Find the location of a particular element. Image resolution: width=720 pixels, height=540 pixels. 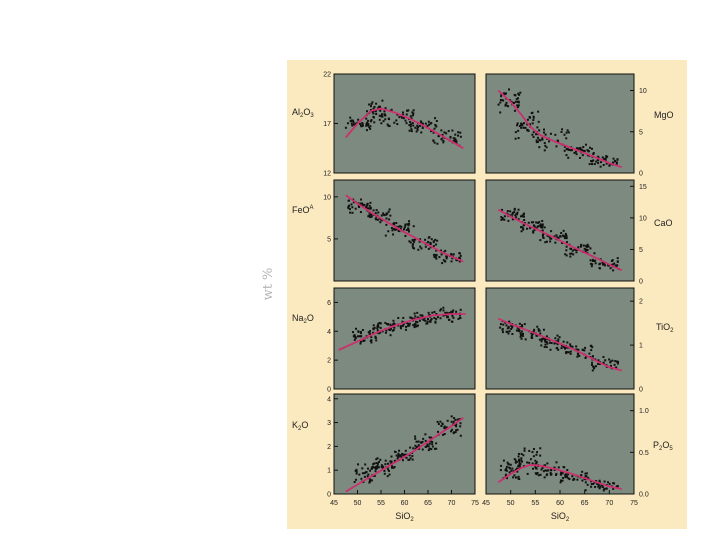

trend-line is located at coordinates (404, 128).